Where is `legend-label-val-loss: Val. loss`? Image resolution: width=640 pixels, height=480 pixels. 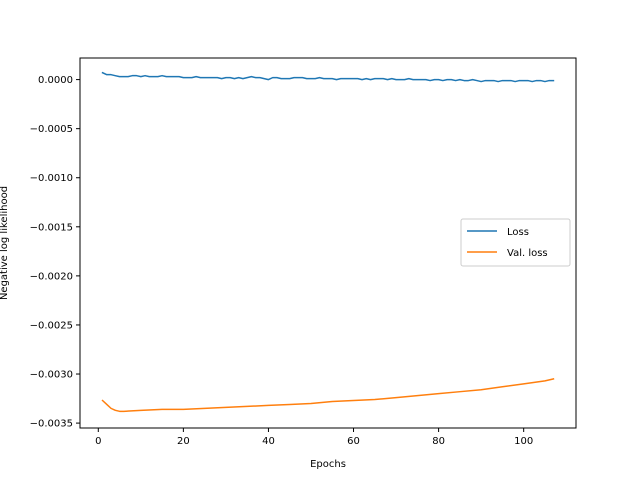 legend-label-val-loss: Val. loss is located at coordinates (527, 253).